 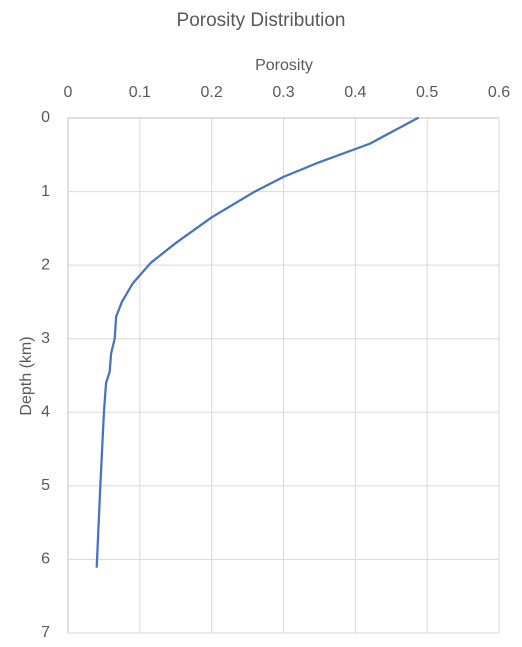 I want to click on x-tick-label: 0.2, so click(x=212, y=92).